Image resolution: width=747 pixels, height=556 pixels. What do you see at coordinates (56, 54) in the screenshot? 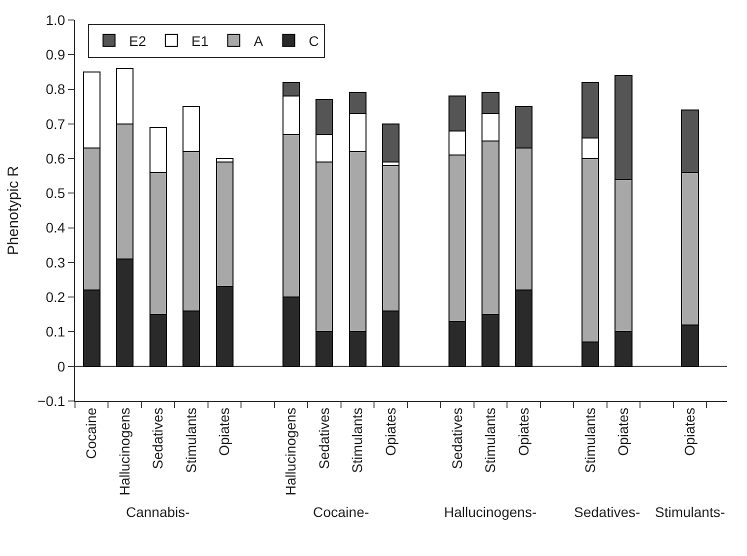
I see `y-tick-label: 0.9` at bounding box center [56, 54].